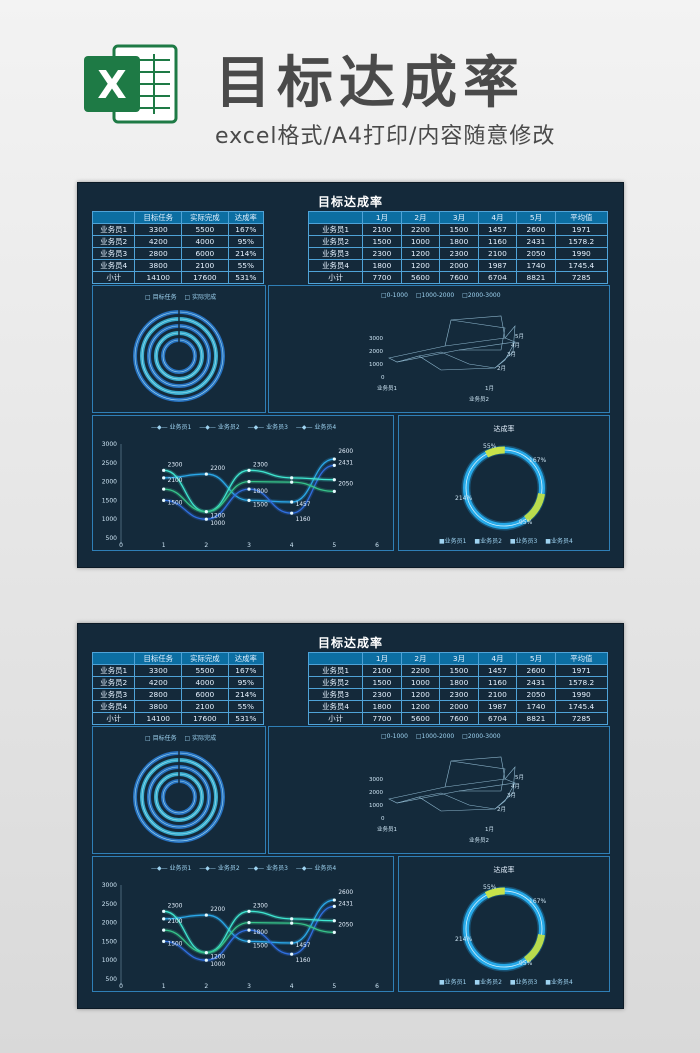 The image size is (700, 1053). I want to click on table-row: 业务员2 1500 1000 1800 1160 2431 1578.2, so click(458, 682).